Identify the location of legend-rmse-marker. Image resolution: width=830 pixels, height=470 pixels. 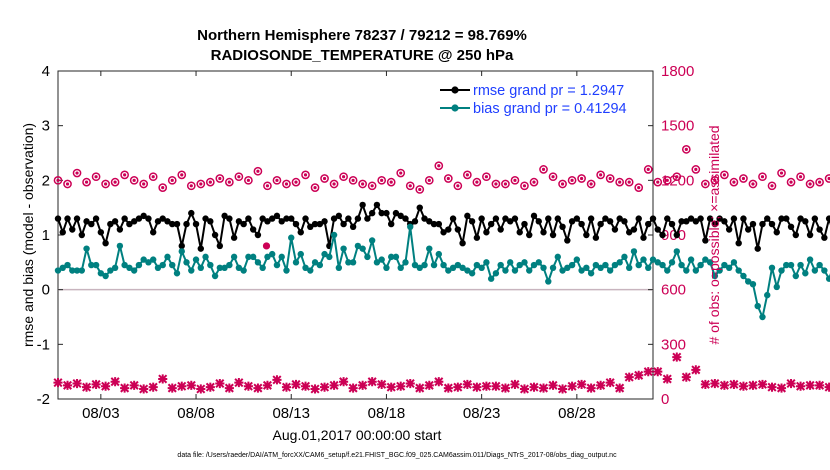
(455, 90).